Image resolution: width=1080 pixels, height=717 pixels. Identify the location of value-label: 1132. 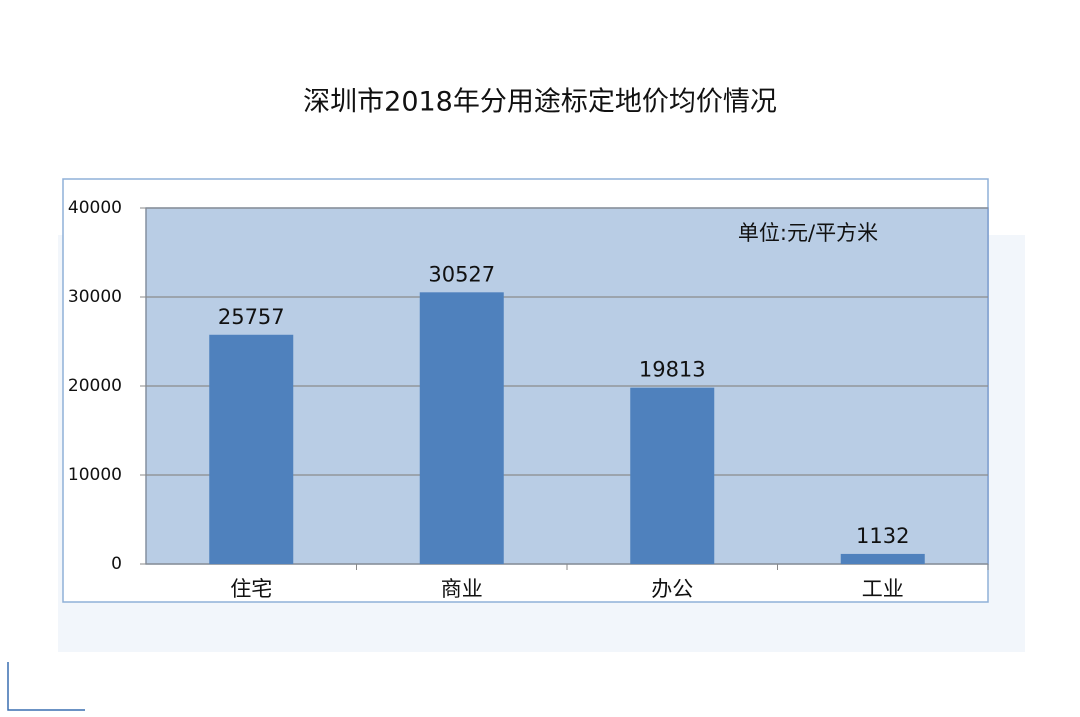
(882, 536).